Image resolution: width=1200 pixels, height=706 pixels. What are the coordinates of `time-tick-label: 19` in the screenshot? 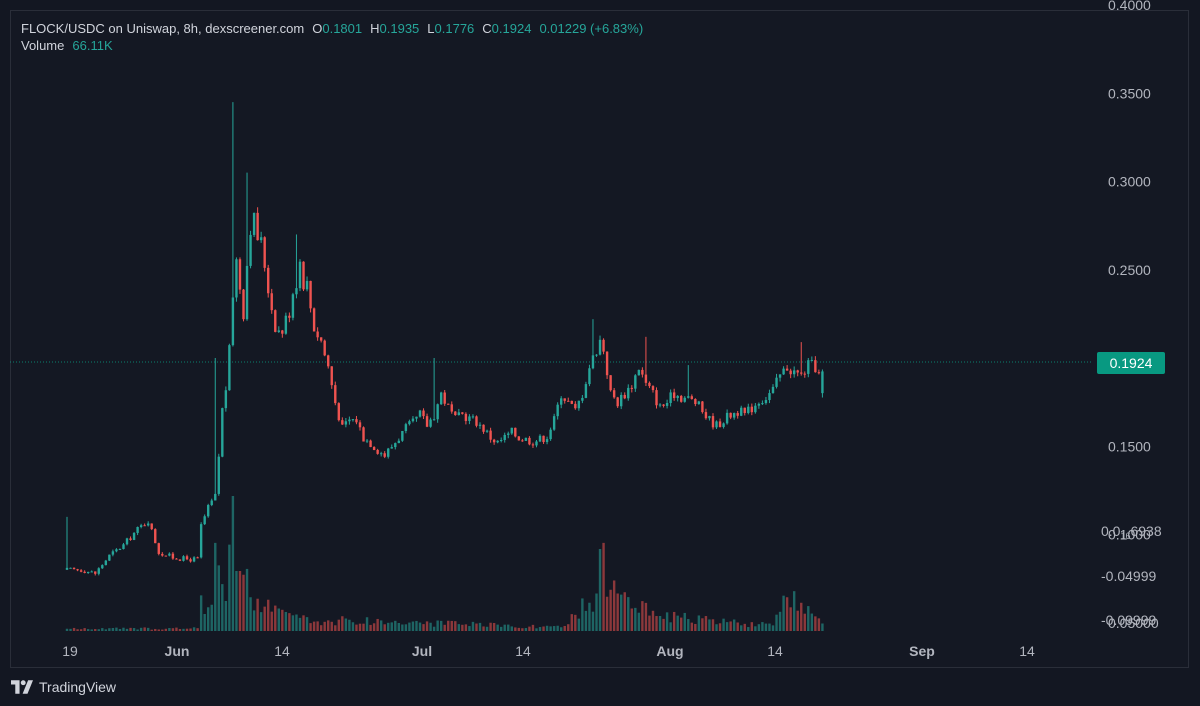 It's located at (70, 651).